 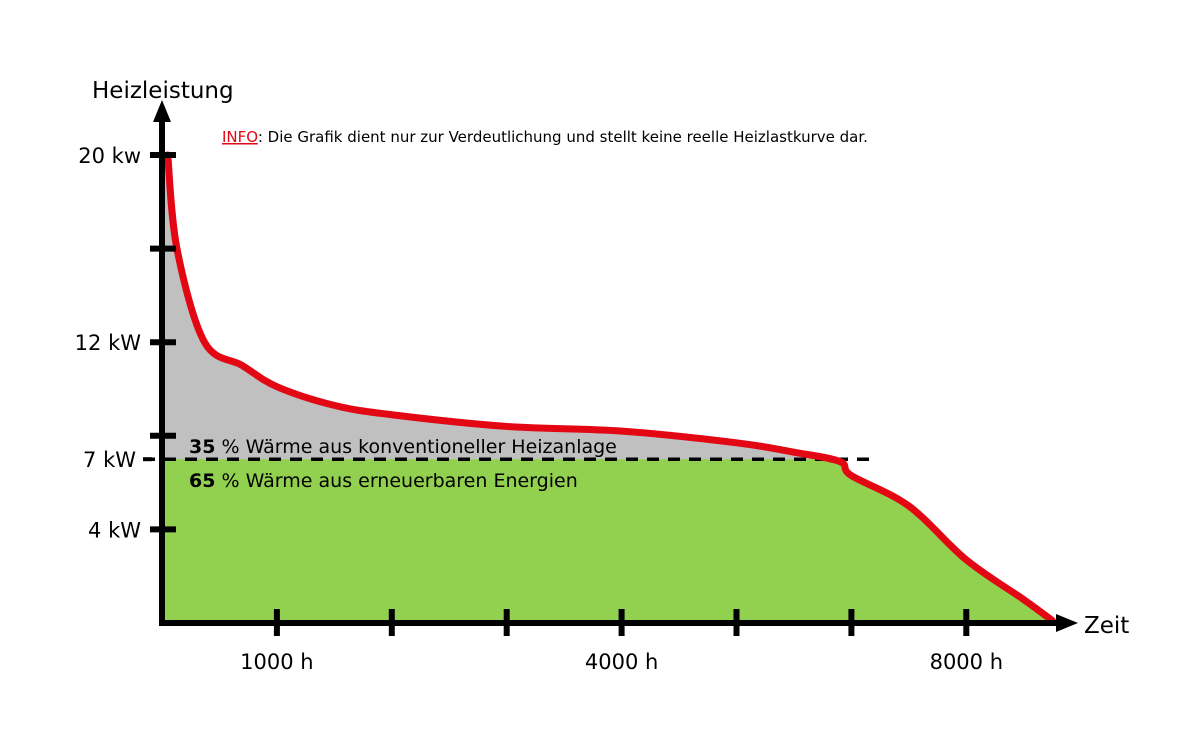 What do you see at coordinates (1106, 626) in the screenshot?
I see `x-axis-label: Zeit` at bounding box center [1106, 626].